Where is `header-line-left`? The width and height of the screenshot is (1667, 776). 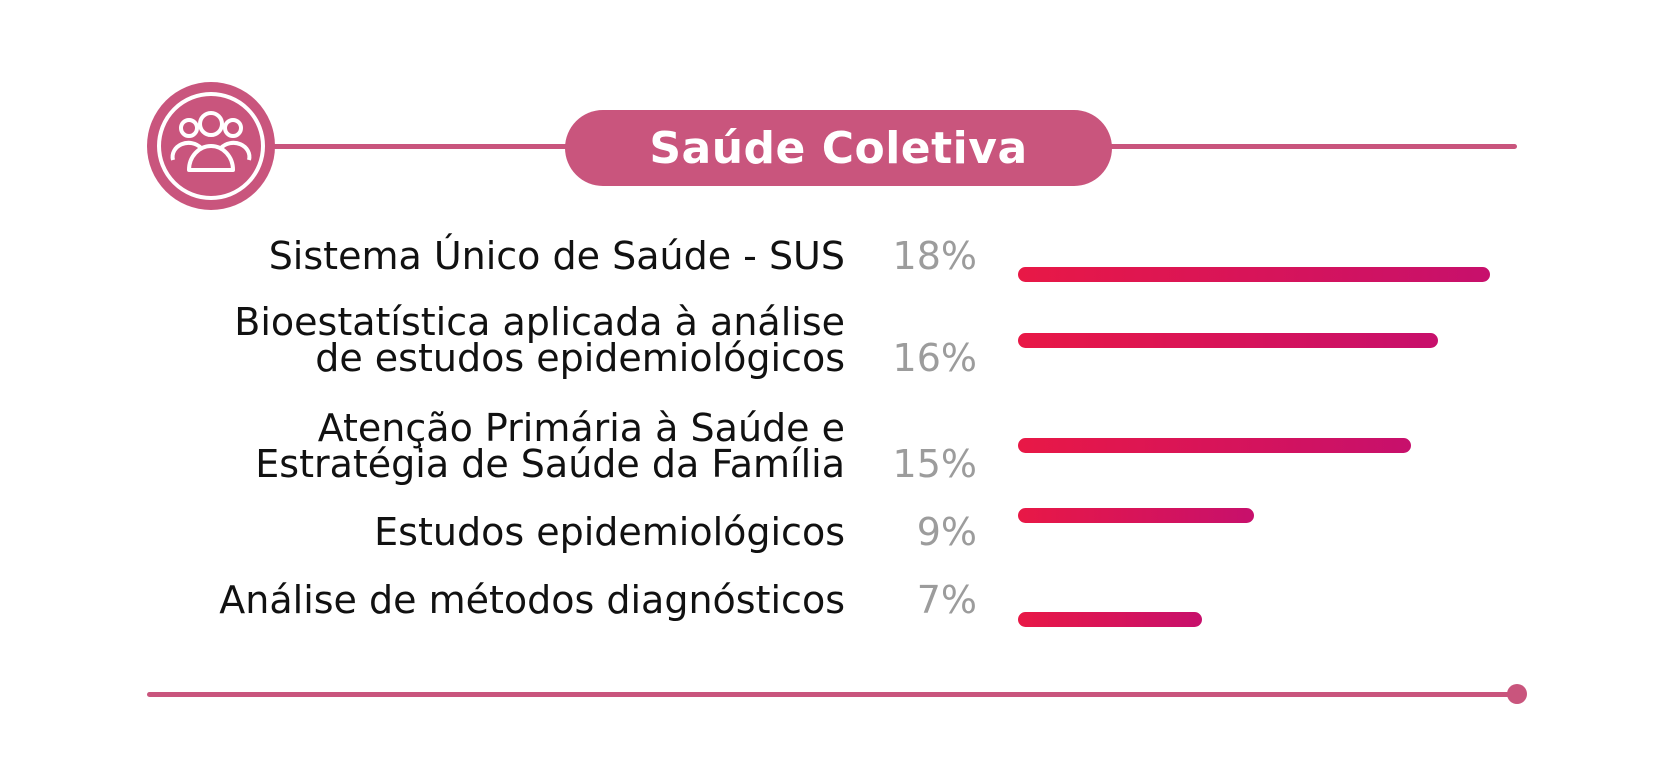
header-line-left is located at coordinates (420, 146).